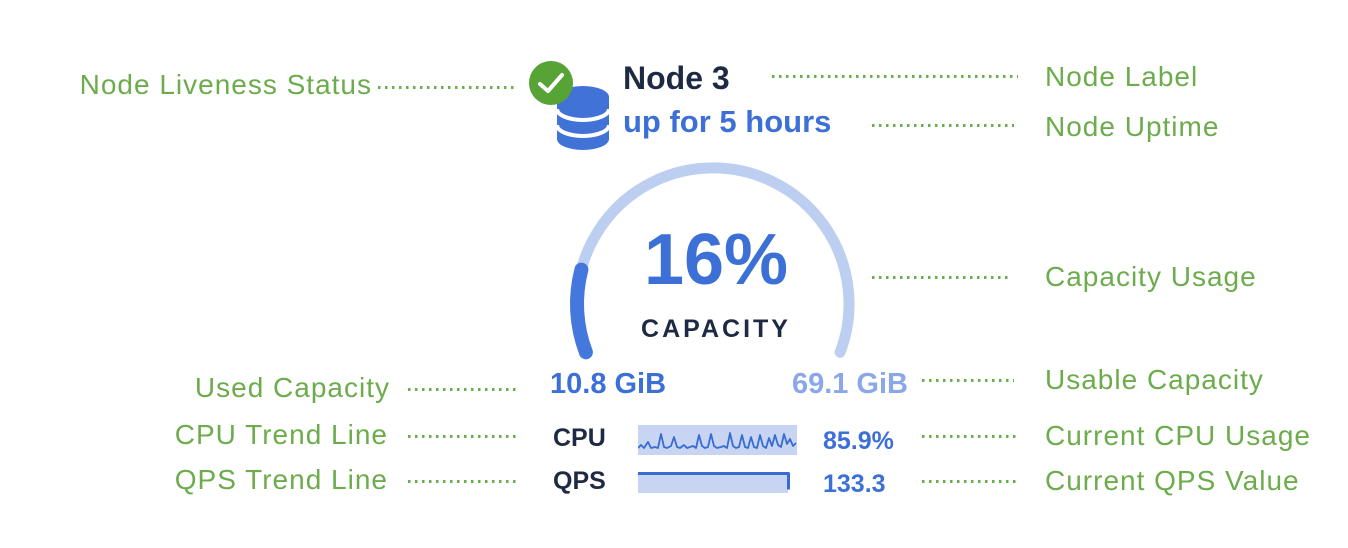 This screenshot has width=1348, height=548. What do you see at coordinates (858, 441) in the screenshot?
I see `cpu-current-value: 85.9%` at bounding box center [858, 441].